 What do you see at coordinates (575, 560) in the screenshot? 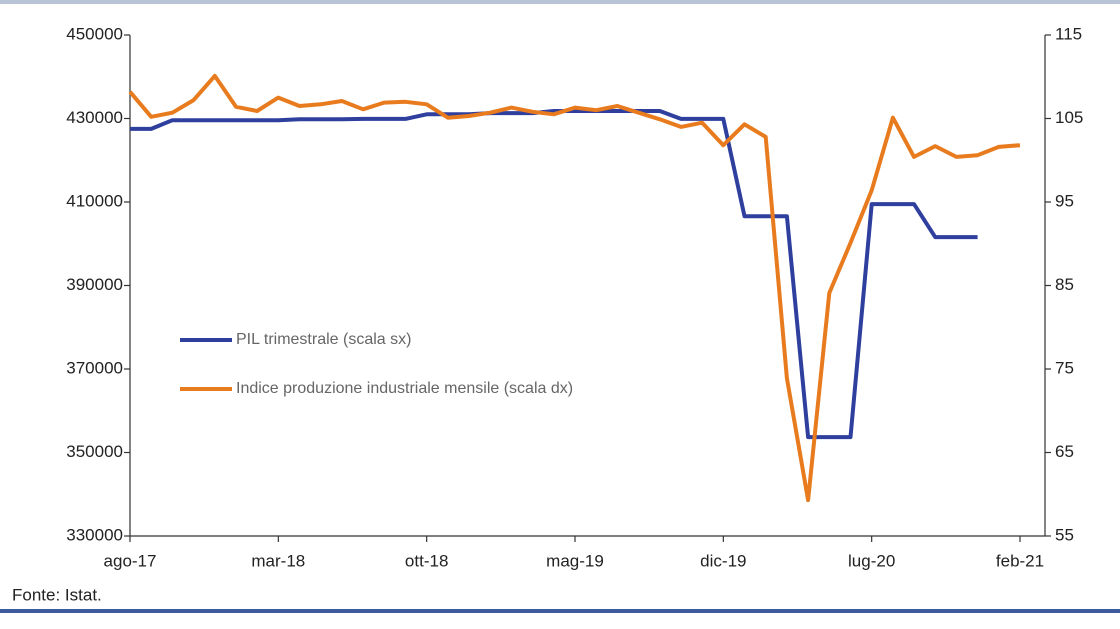
I see `x-tick-label: mag-19` at bounding box center [575, 560].